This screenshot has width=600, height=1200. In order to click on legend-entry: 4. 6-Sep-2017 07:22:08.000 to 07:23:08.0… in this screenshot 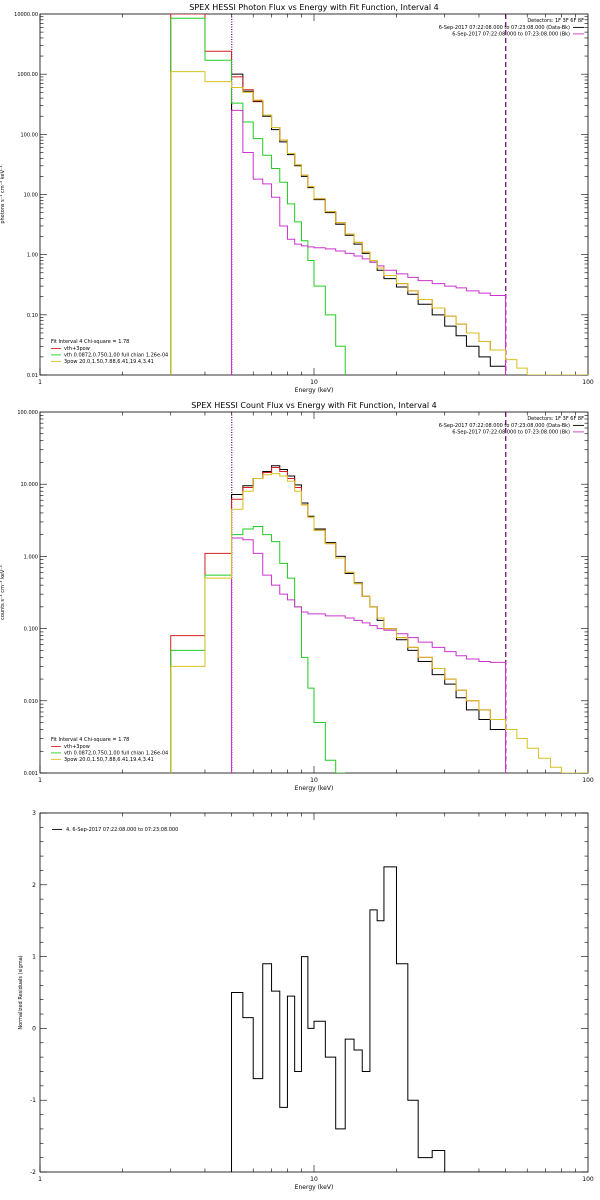, I will do `click(122, 830)`.